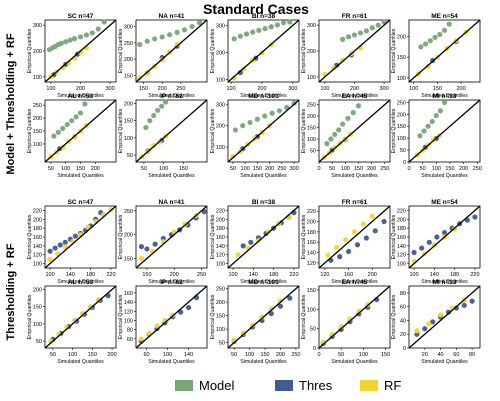 This screenshot has height=401, width=500. I want to click on rf-legend-label: RF, so click(392, 385).